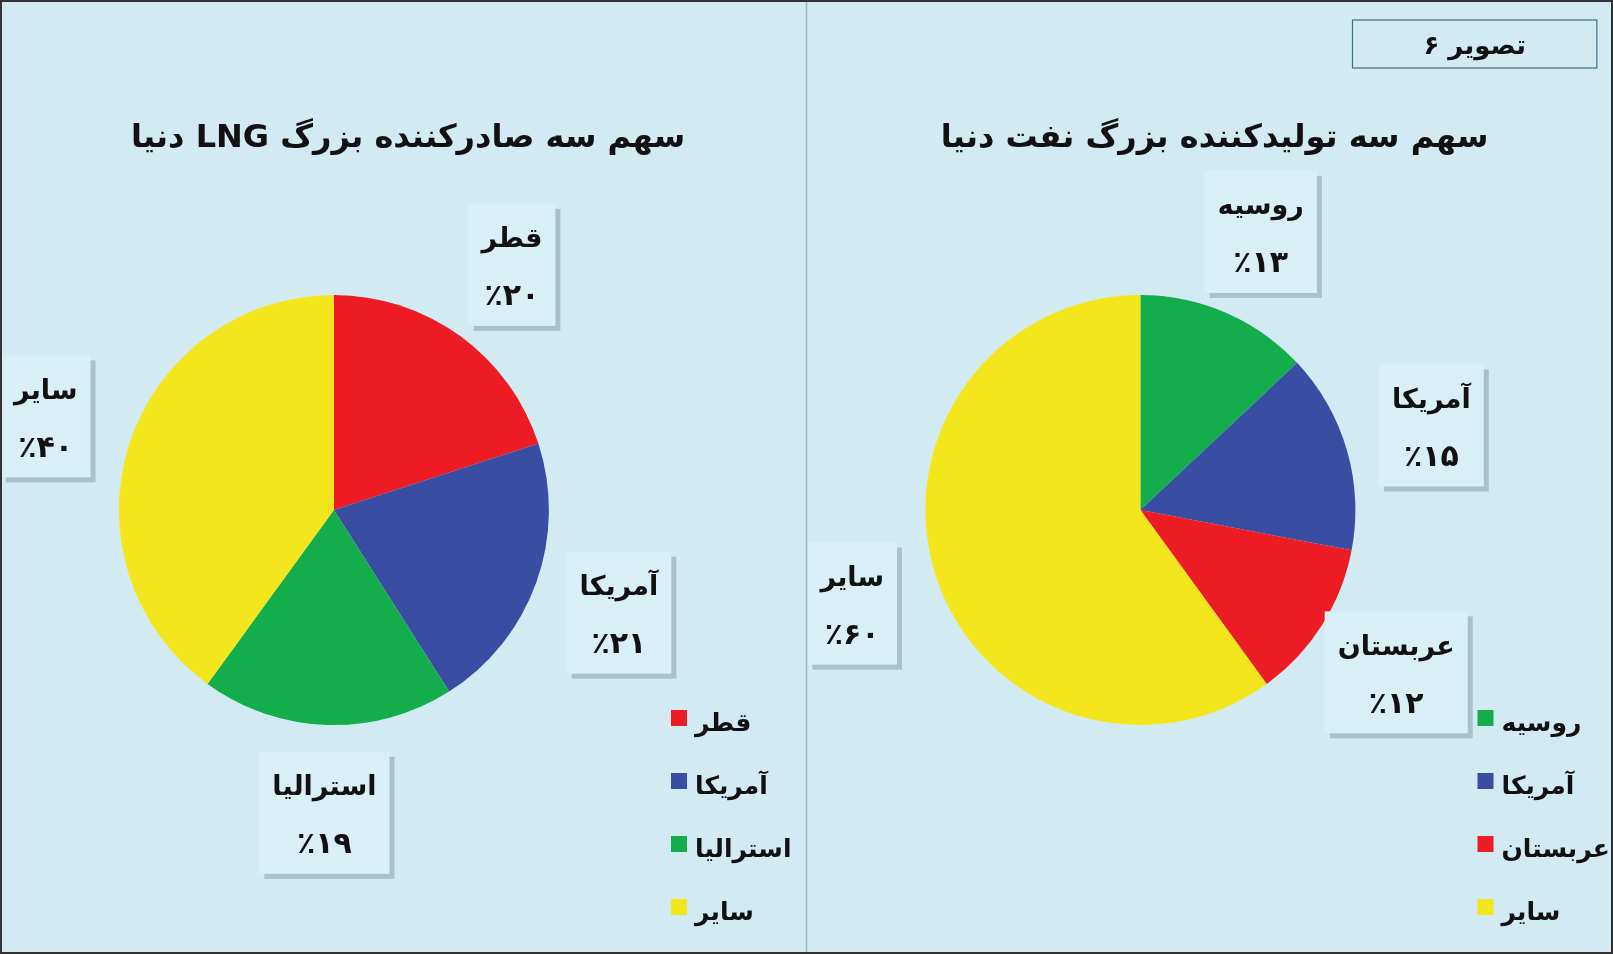 This screenshot has height=954, width=1613. What do you see at coordinates (1396, 702) in the screenshot?
I see `data-label: ٪۱۲` at bounding box center [1396, 702].